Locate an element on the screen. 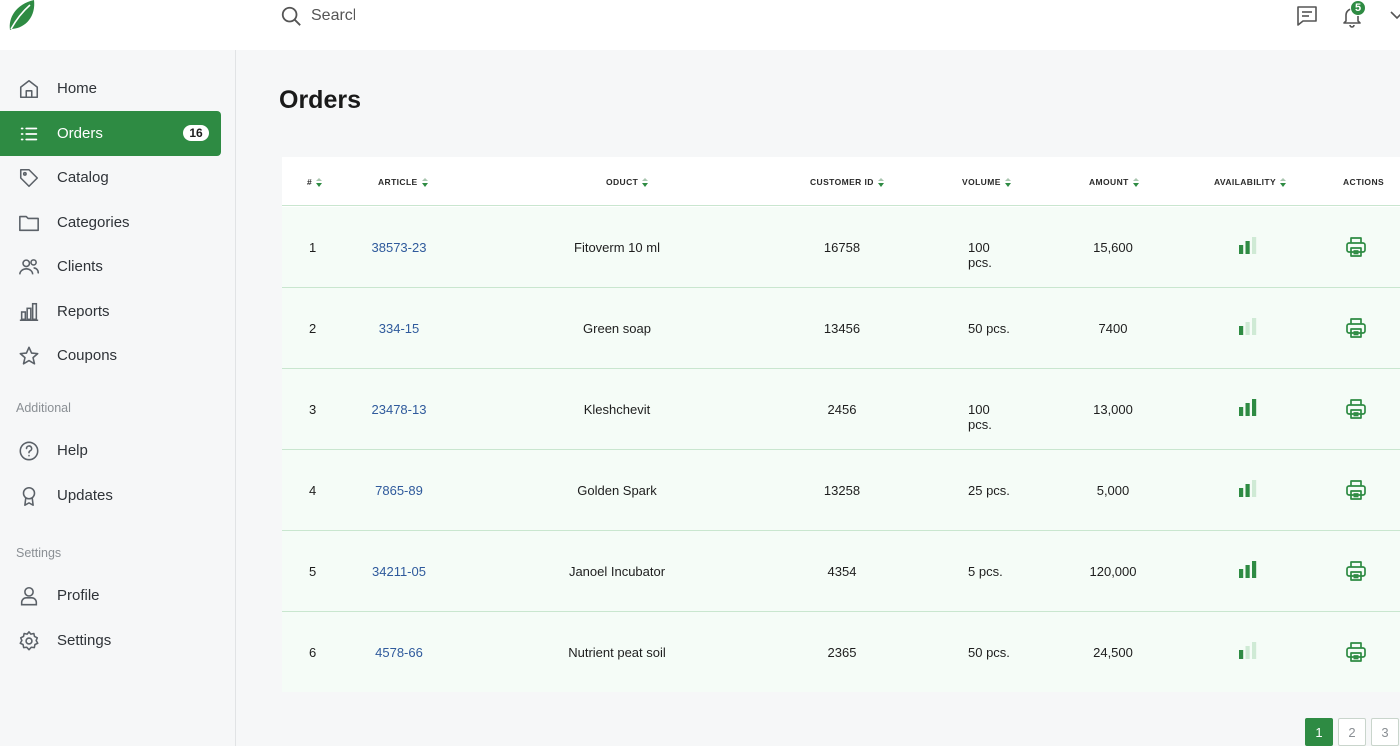 The height and width of the screenshot is (746, 1400). column-header-label: ODUCT is located at coordinates (622, 182).